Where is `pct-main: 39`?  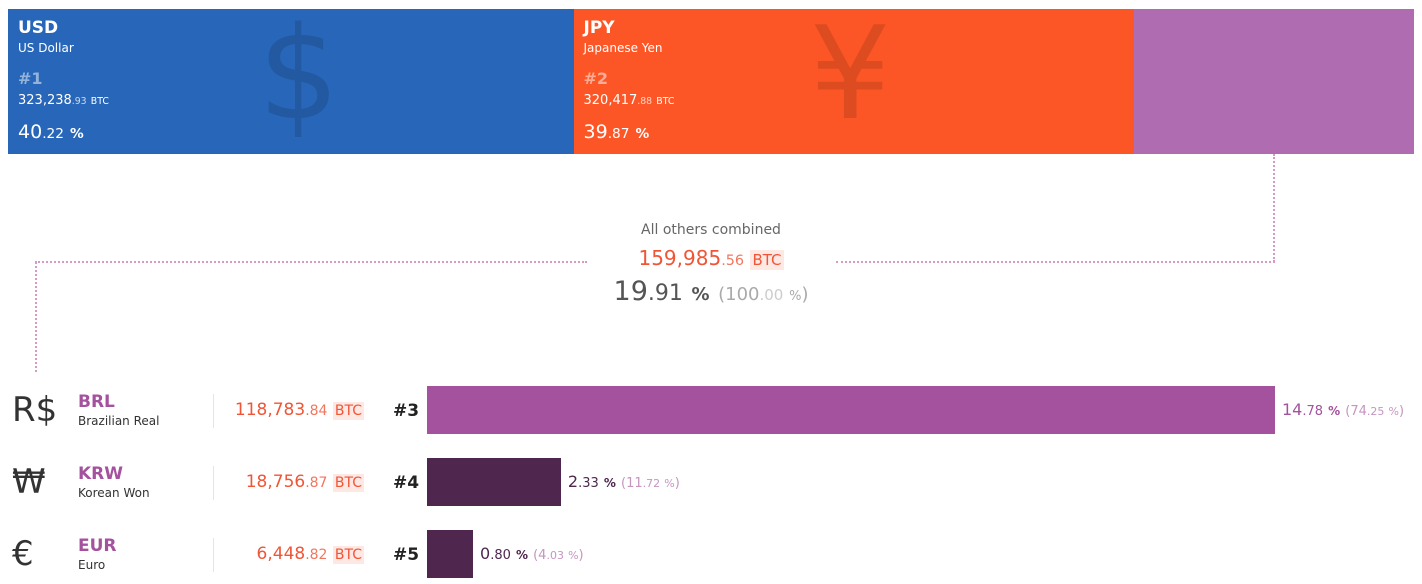
pct-main: 39 is located at coordinates (595, 132).